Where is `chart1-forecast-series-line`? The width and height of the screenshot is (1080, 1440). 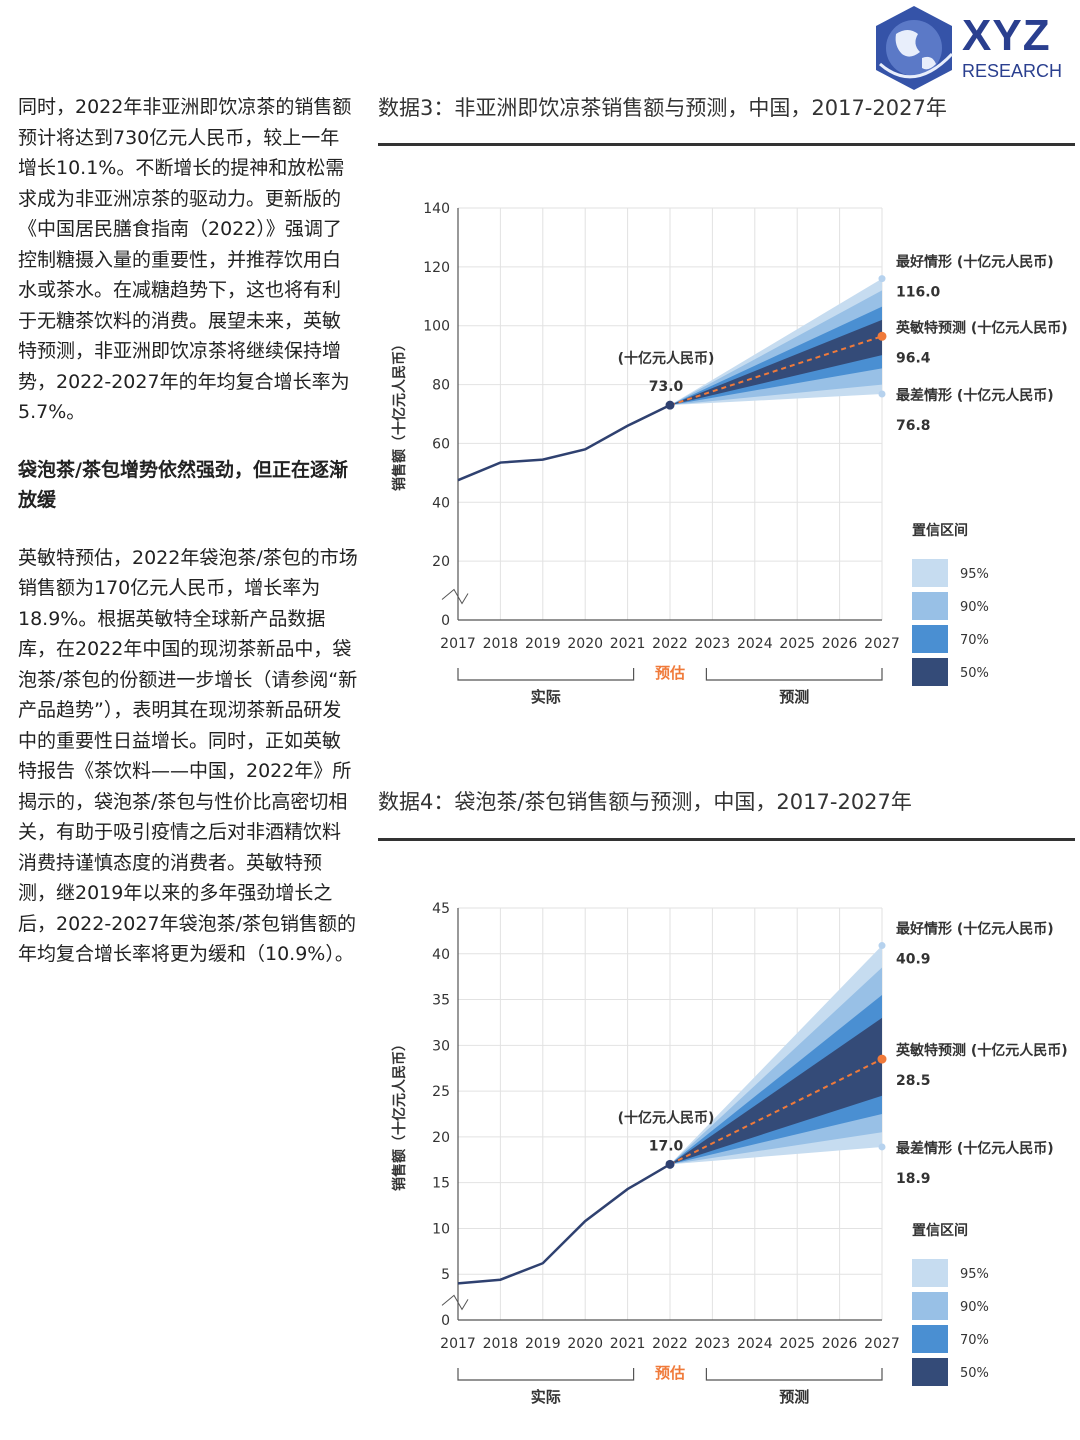
chart1-forecast-series-line is located at coordinates (776, 371).